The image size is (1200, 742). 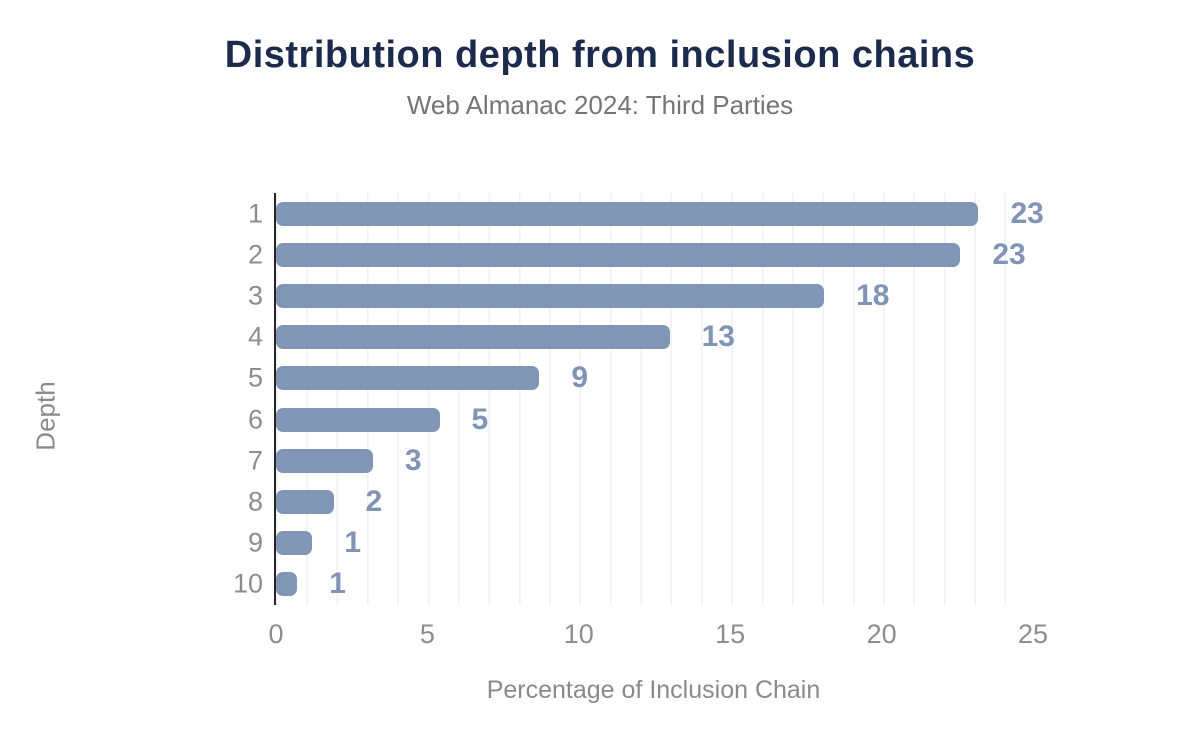 What do you see at coordinates (1033, 634) in the screenshot?
I see `x-axis-tick-label: 25` at bounding box center [1033, 634].